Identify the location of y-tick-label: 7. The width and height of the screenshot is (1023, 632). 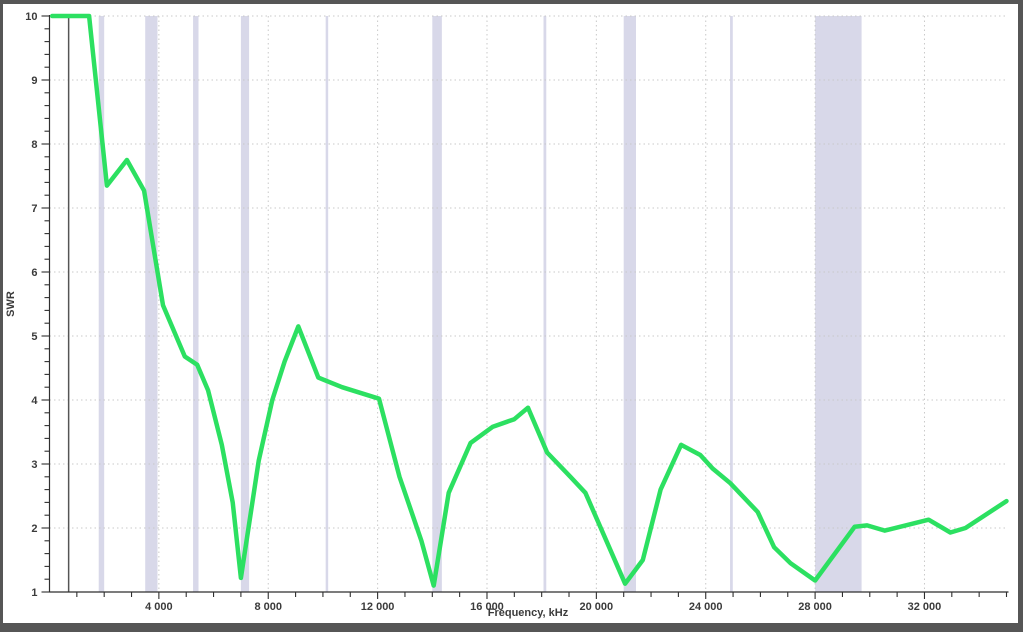
(34, 209).